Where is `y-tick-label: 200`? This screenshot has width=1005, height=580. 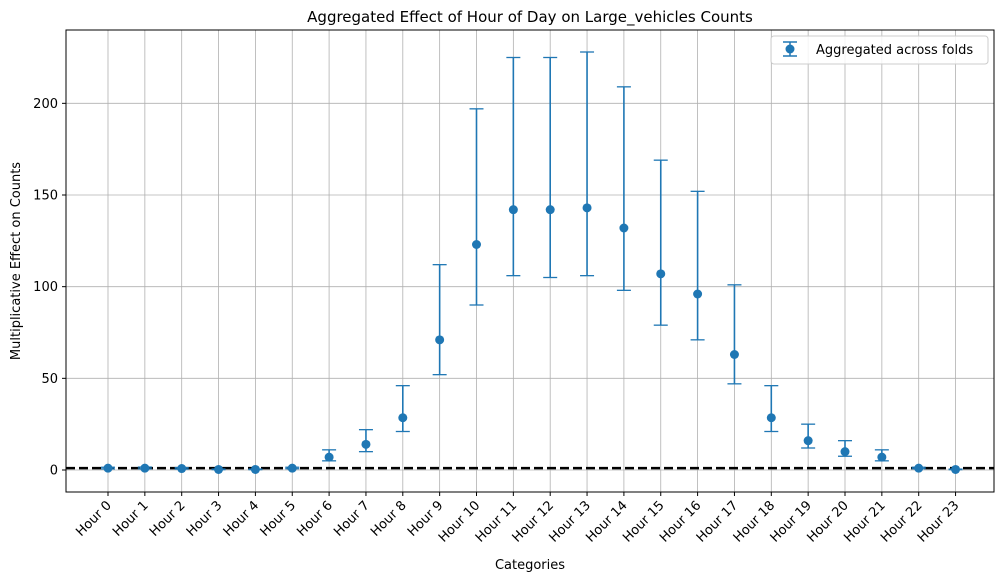
y-tick-label: 200 is located at coordinates (45, 104).